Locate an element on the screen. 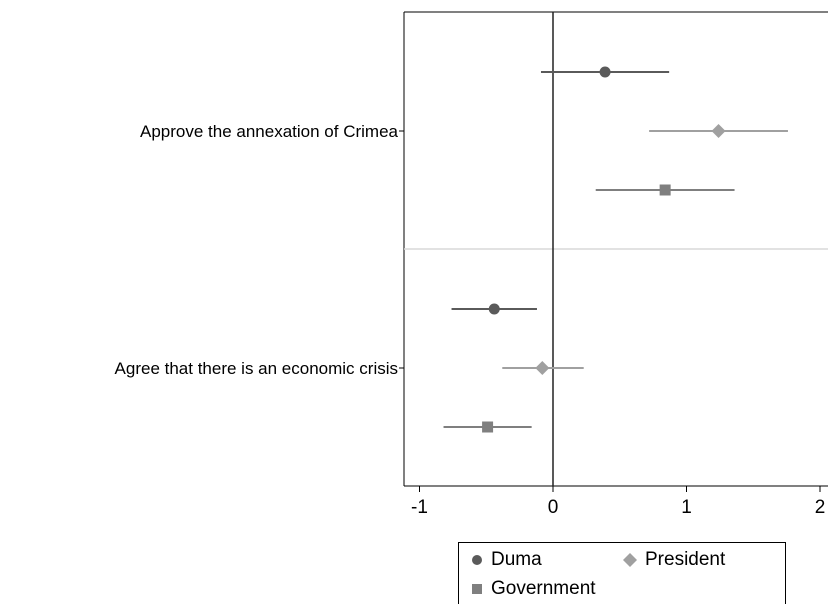 Image resolution: width=828 pixels, height=605 pixels. square-marker-icon is located at coordinates (477, 589).